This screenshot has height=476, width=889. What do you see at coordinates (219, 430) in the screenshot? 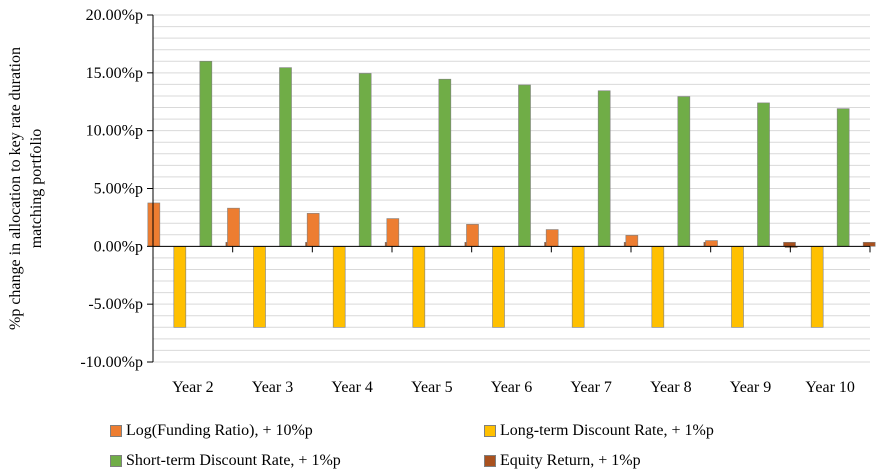
I see `legend-label: Log(Funding Ratio), + 10%p` at bounding box center [219, 430].